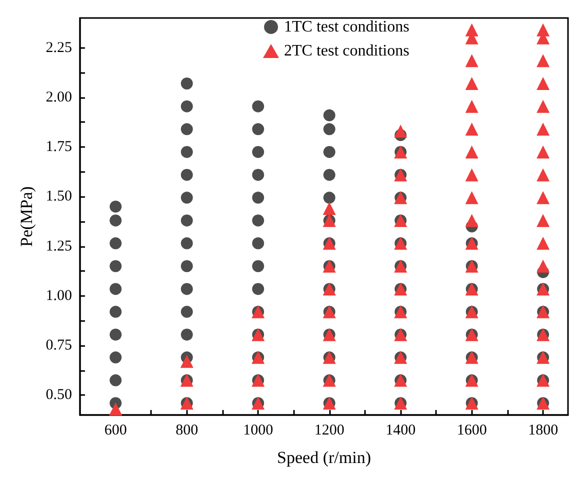 Image resolution: width=581 pixels, height=484 pixels. I want to click on y-tick-label: 2.00, so click(59, 97).